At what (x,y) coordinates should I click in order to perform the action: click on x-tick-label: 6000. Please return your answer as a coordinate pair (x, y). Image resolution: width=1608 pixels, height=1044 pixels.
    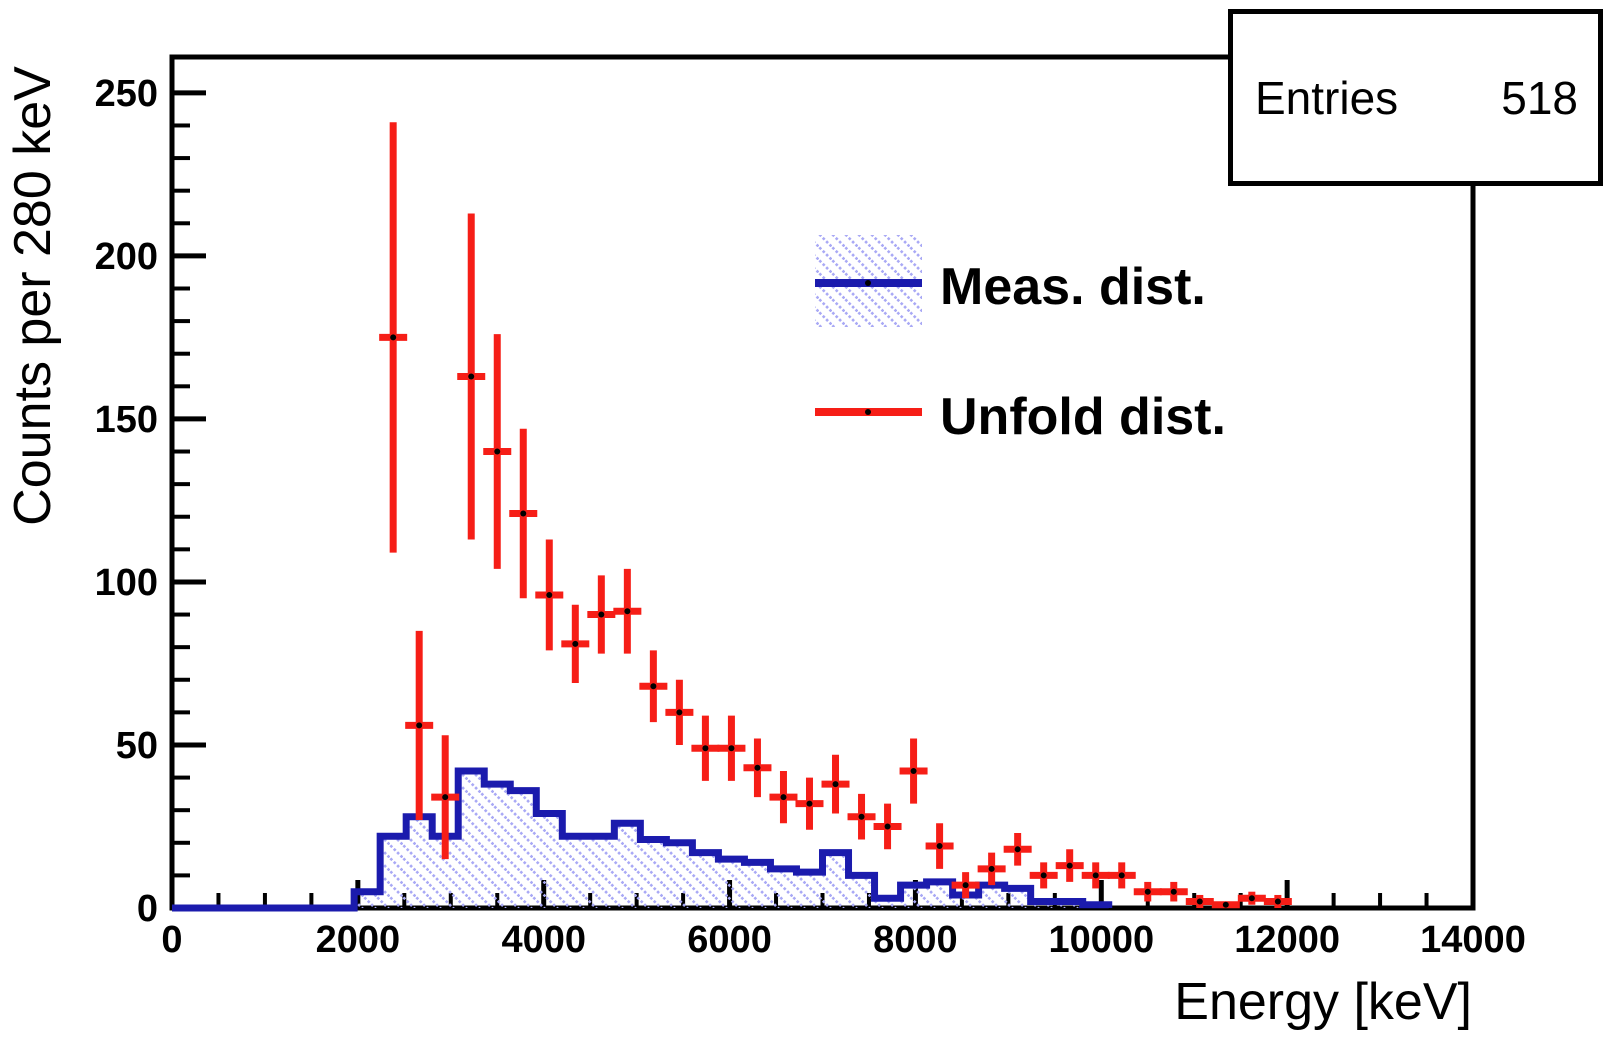
    Looking at the image, I should click on (729, 940).